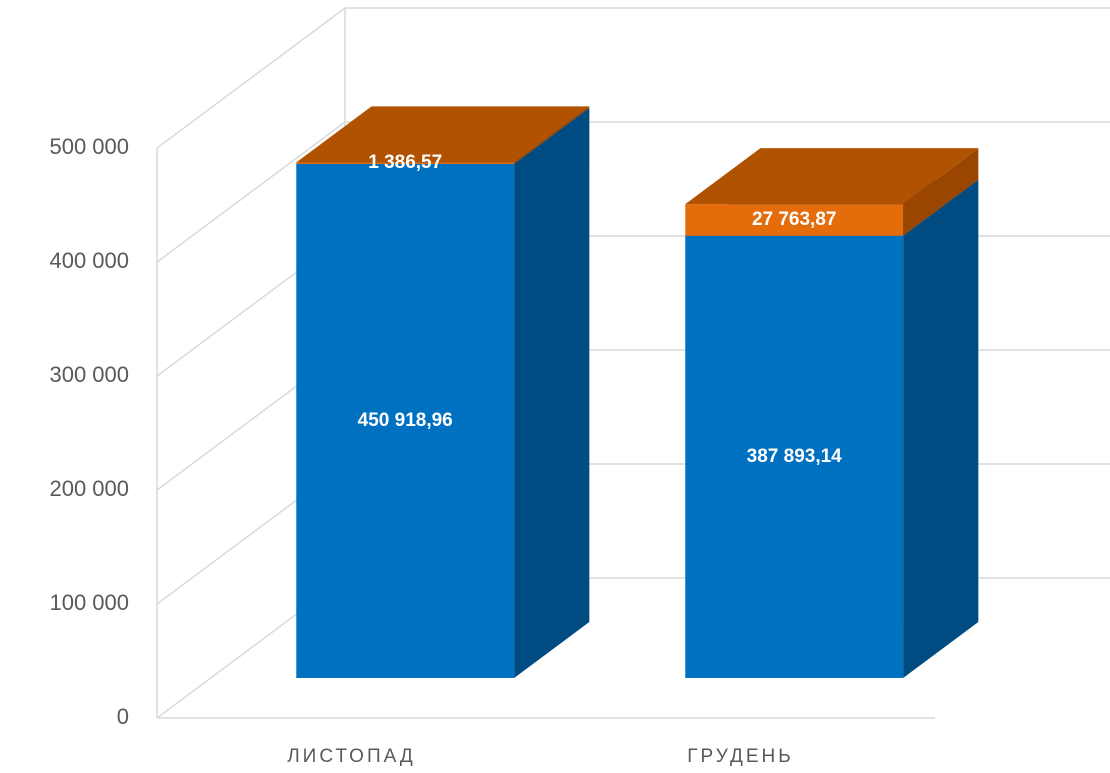 The height and width of the screenshot is (773, 1110). Describe the element at coordinates (740, 756) in the screenshot. I see `x-tick-label: ГРУДЕНЬ` at that location.